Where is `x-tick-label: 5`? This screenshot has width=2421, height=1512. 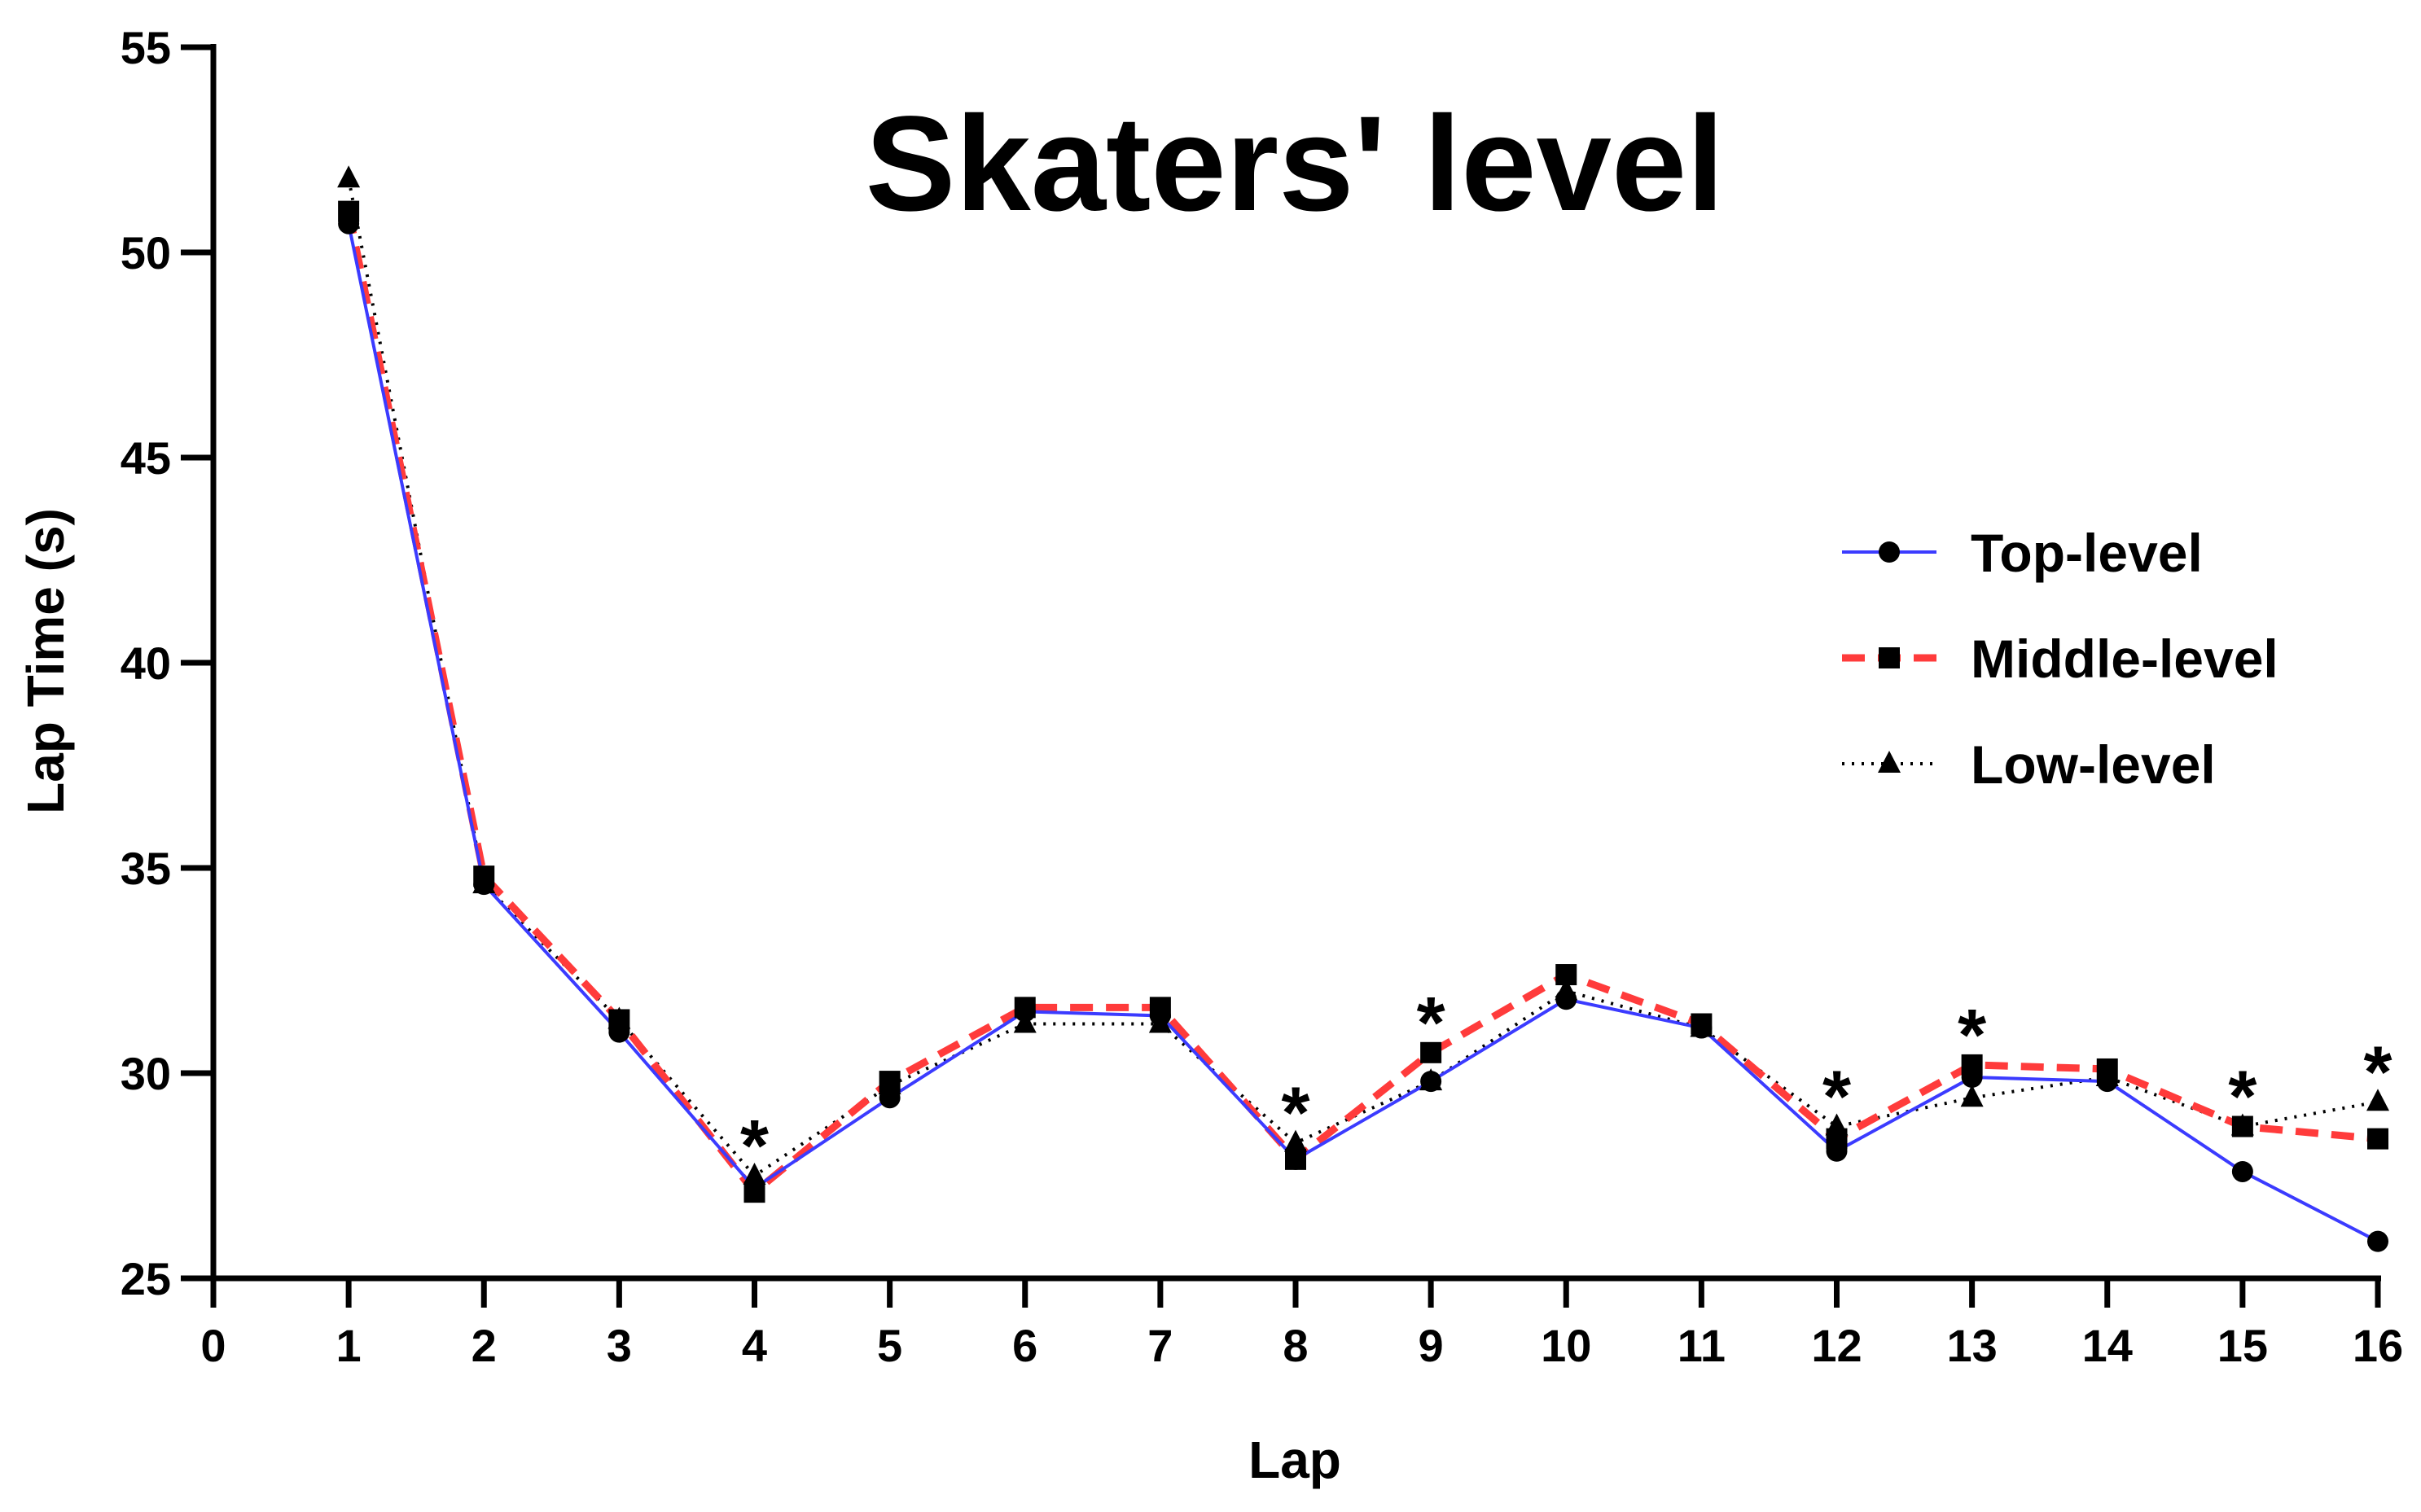 x-tick-label: 5 is located at coordinates (889, 1345).